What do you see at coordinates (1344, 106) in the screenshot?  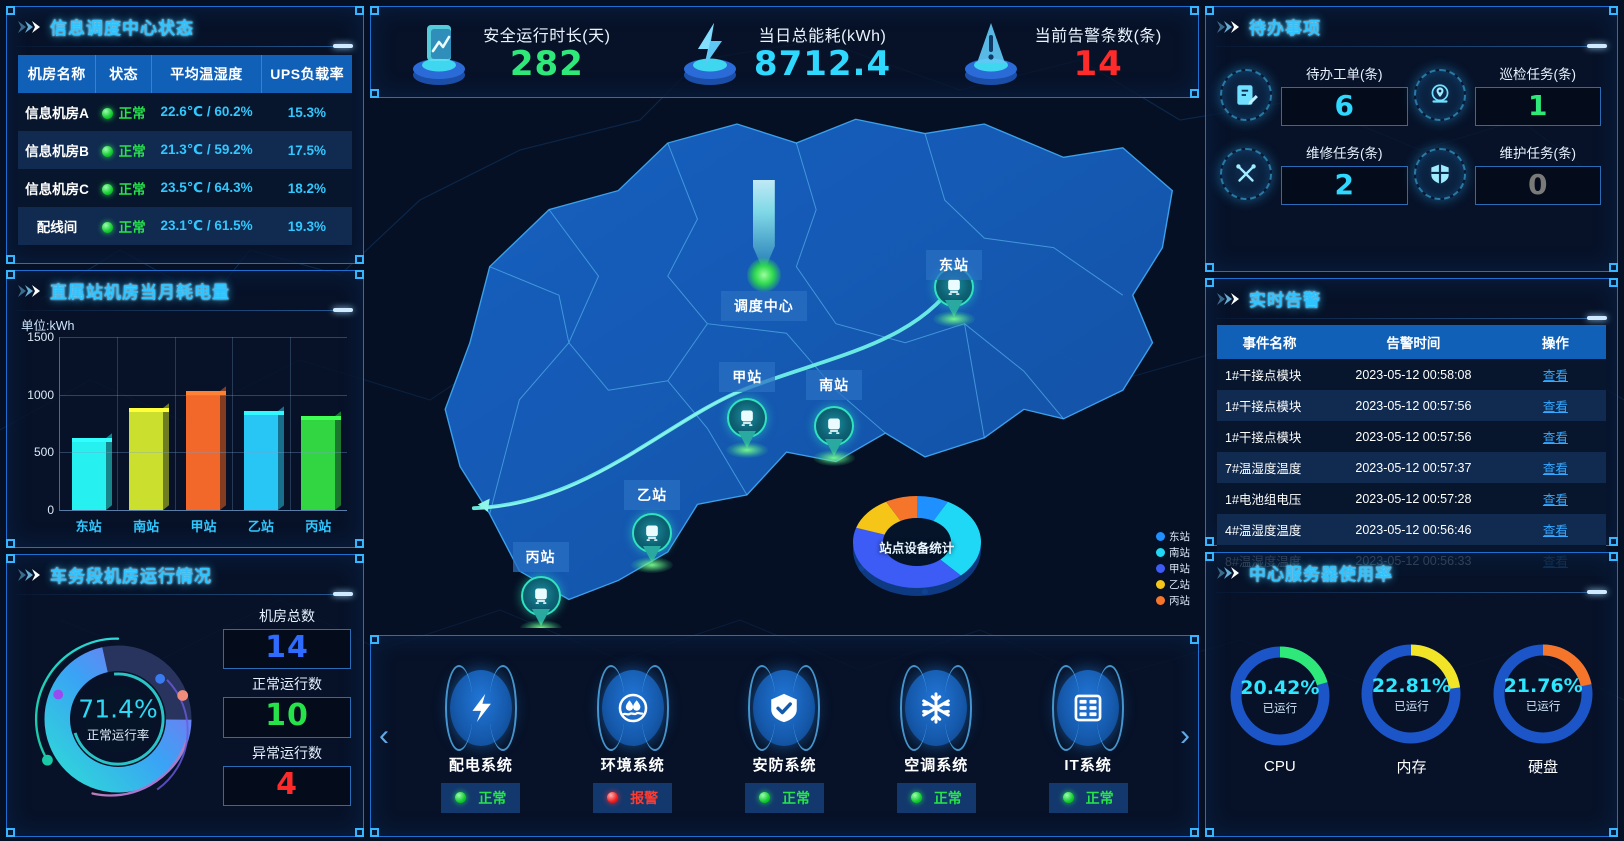 I see `todo-value: 6` at bounding box center [1344, 106].